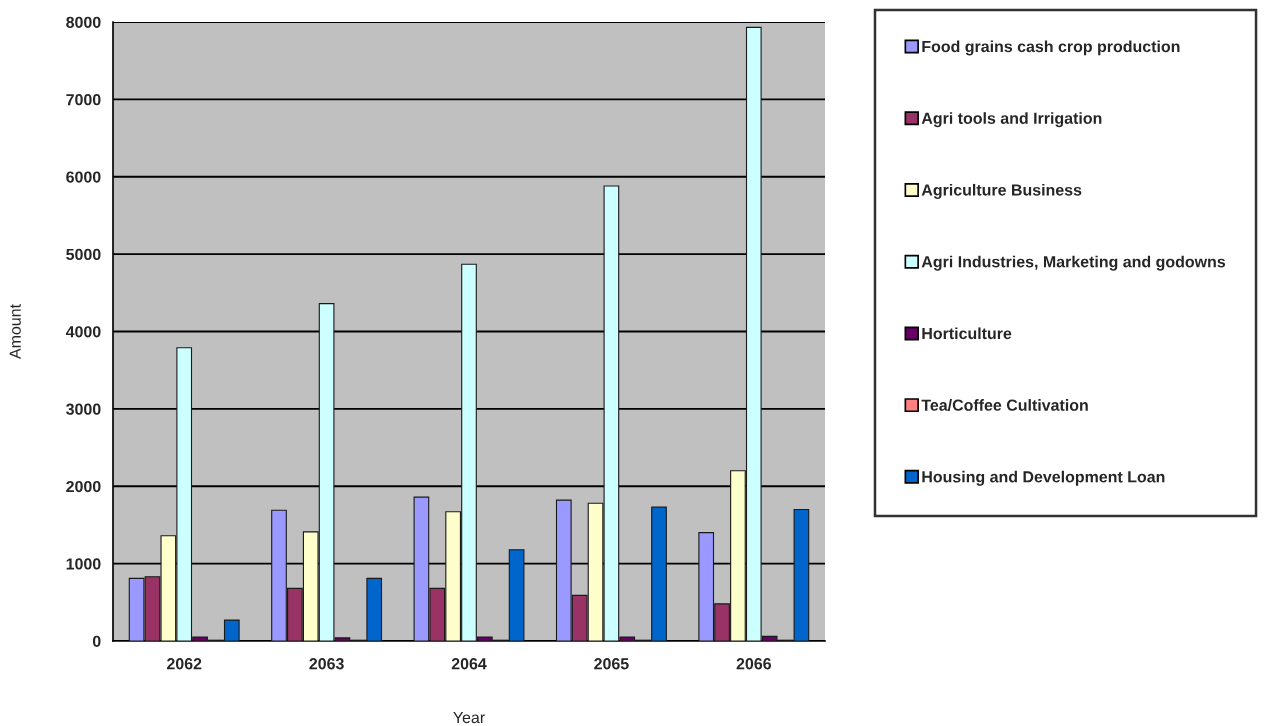  I want to click on y-tick-label: 3000, so click(83, 409).